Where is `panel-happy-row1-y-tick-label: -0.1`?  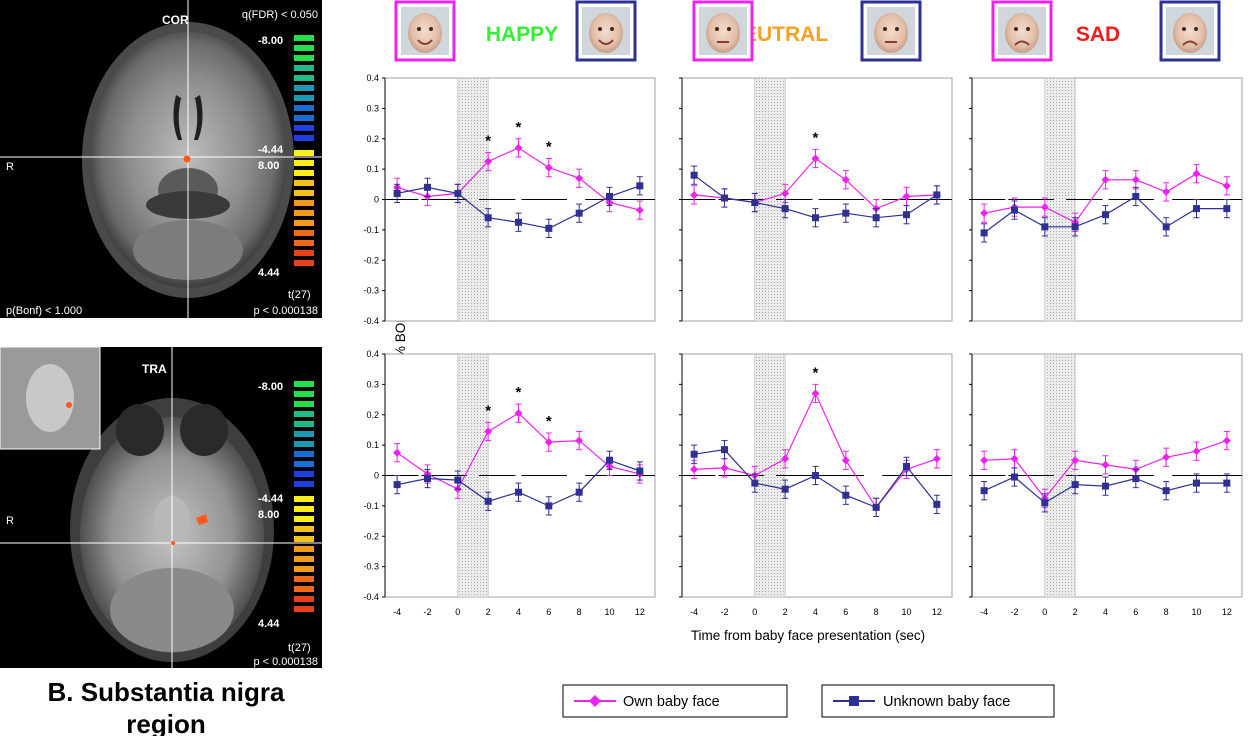
panel-happy-row1-y-tick-label: -0.1 is located at coordinates (371, 230).